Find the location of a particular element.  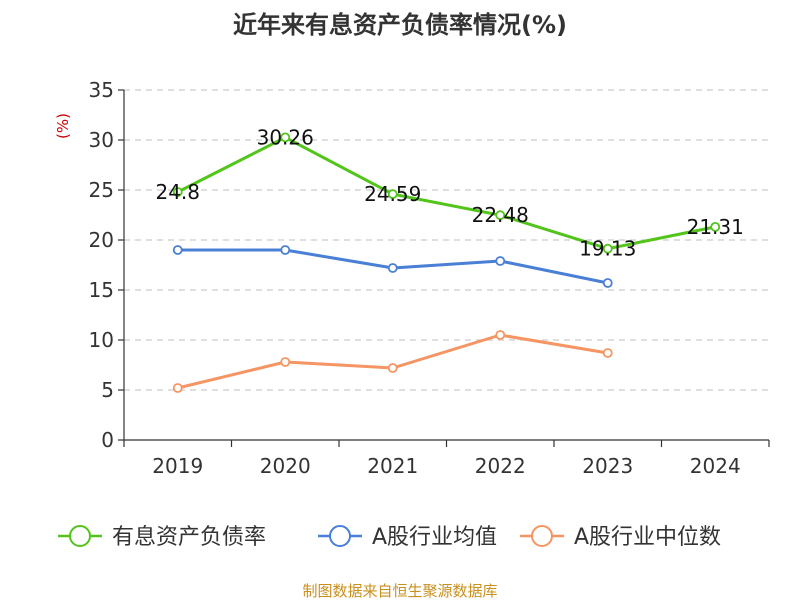

data-label: 30.26 is located at coordinates (285, 137).